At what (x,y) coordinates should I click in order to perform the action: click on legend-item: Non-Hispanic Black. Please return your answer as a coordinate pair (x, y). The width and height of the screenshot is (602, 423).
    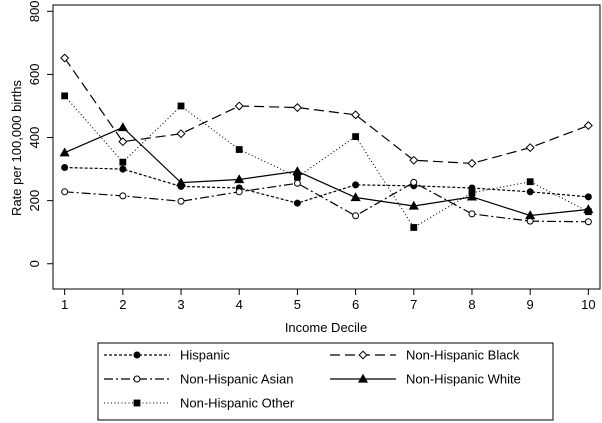
    Looking at the image, I should click on (425, 355).